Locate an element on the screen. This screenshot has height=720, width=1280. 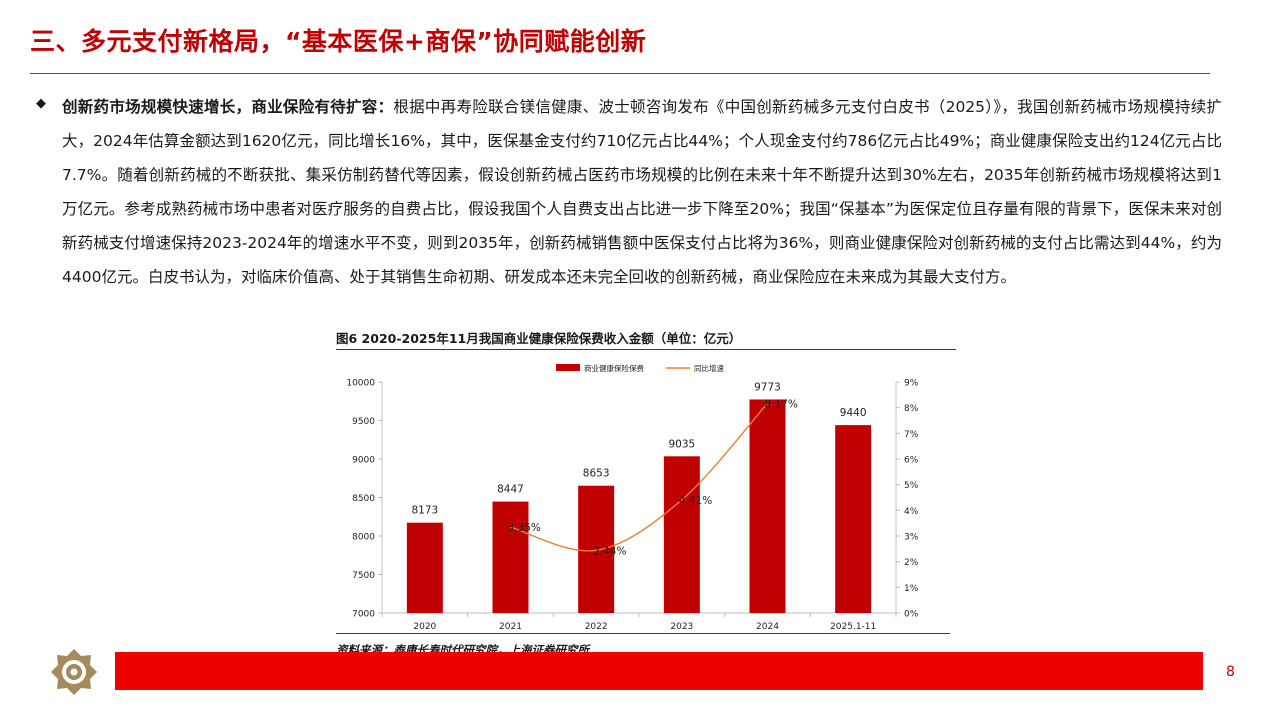
y-left-tick-label: 9000 is located at coordinates (363, 461).